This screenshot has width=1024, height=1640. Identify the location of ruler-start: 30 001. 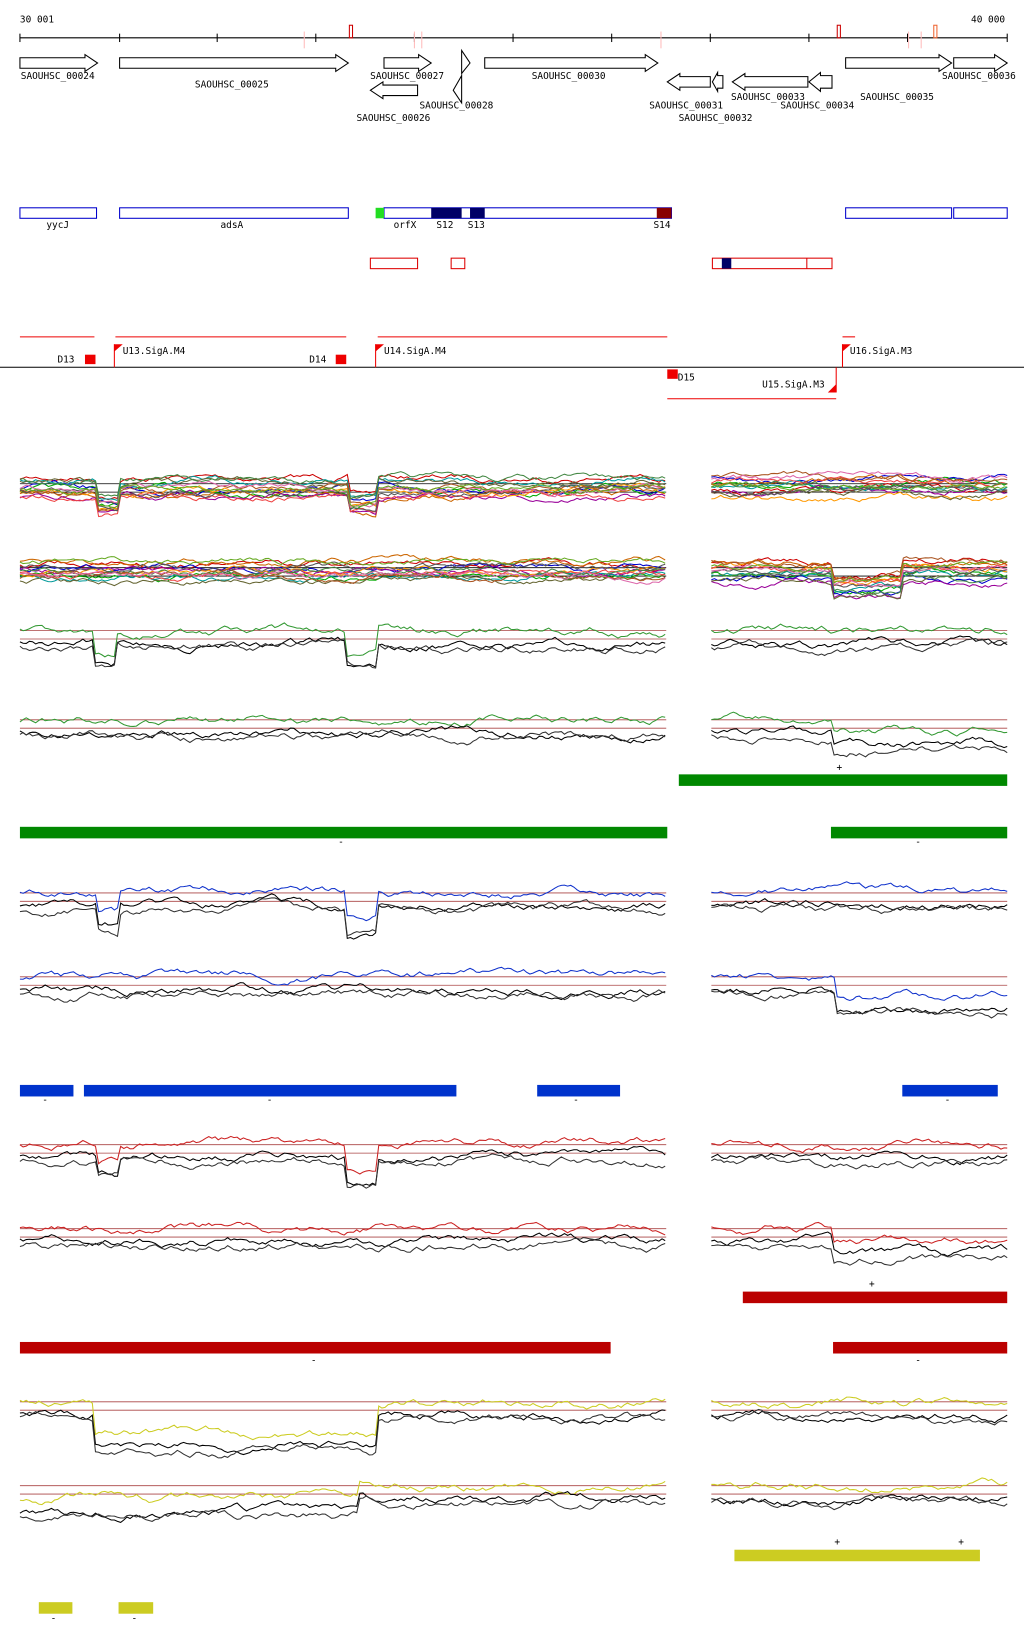
(37, 20).